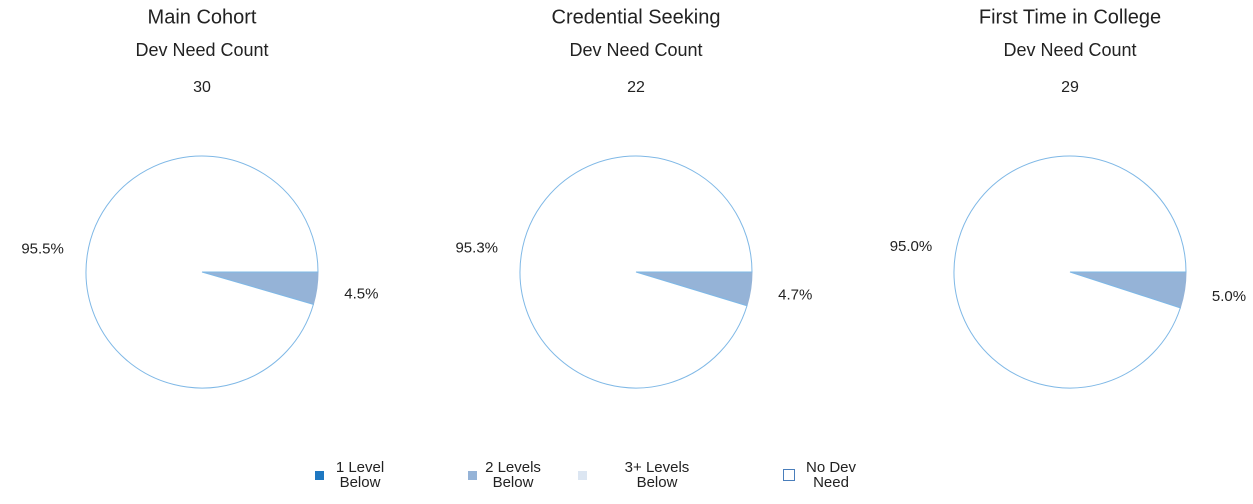 The height and width of the screenshot is (504, 1253). I want to click on slice-label: 4.5%, so click(361, 294).